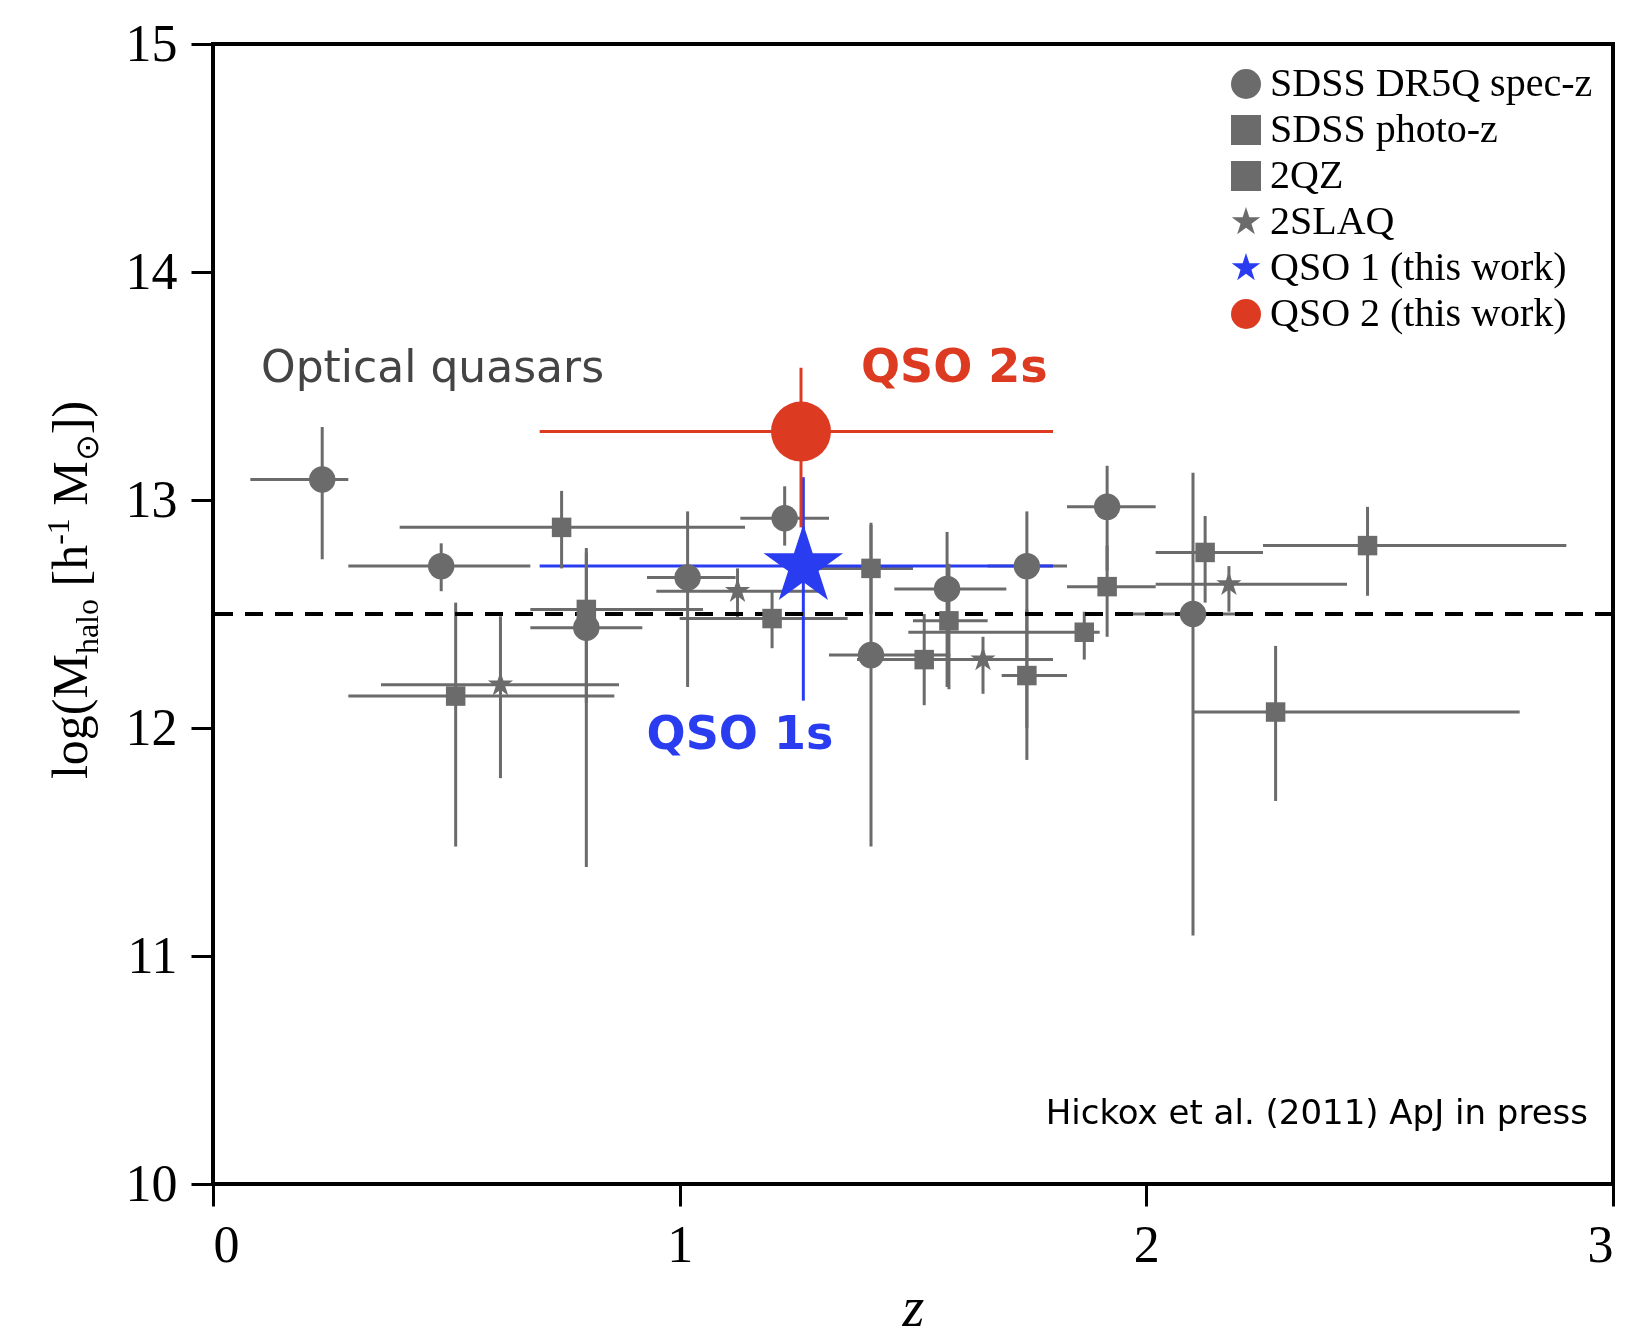 This screenshot has height=1340, width=1652. What do you see at coordinates (433, 366) in the screenshot?
I see `annotation: Optical quasars` at bounding box center [433, 366].